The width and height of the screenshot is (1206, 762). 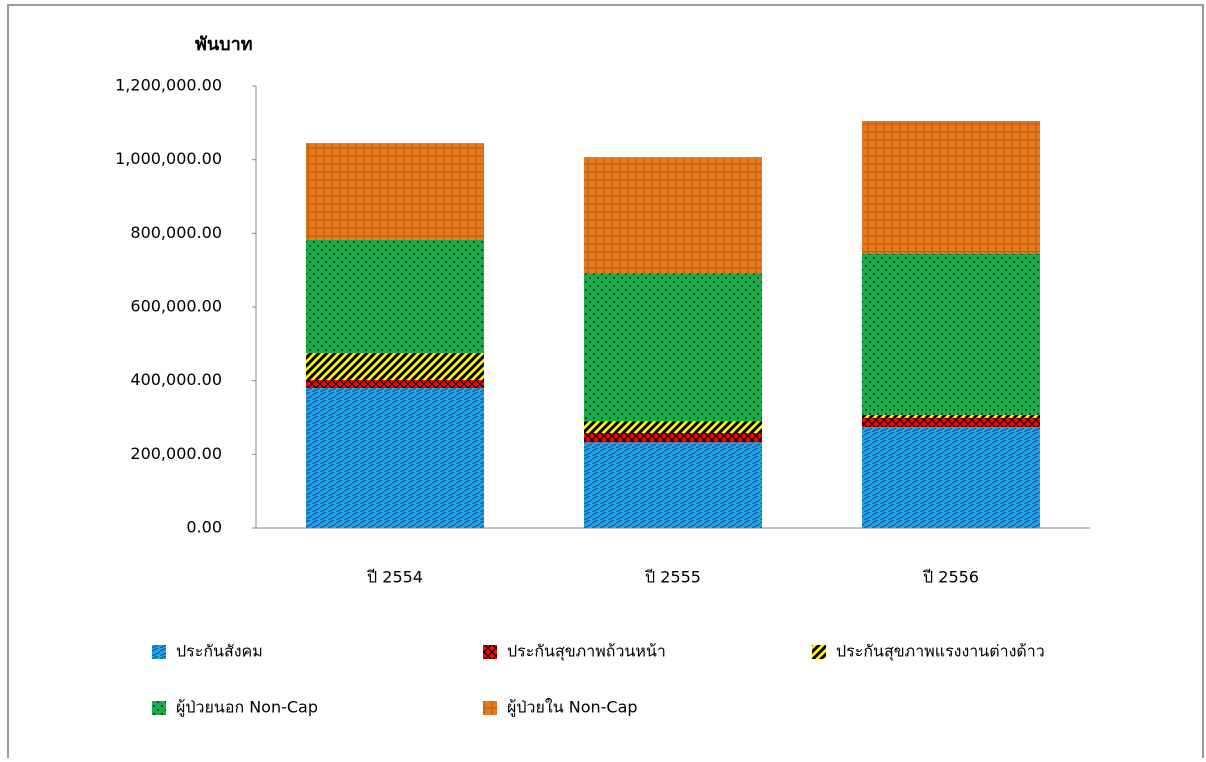 What do you see at coordinates (673, 577) in the screenshot?
I see `x-tick-label: ปี 2555` at bounding box center [673, 577].